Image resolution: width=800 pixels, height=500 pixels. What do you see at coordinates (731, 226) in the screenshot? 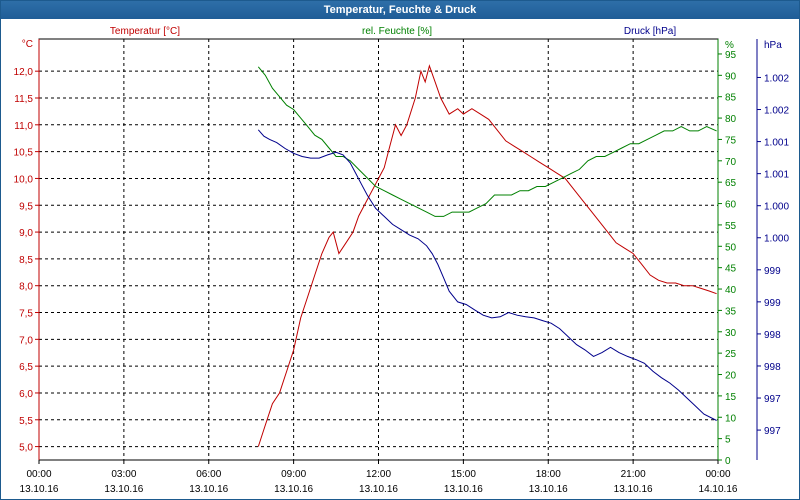
I see `humidity-tick-label: 55` at bounding box center [731, 226].